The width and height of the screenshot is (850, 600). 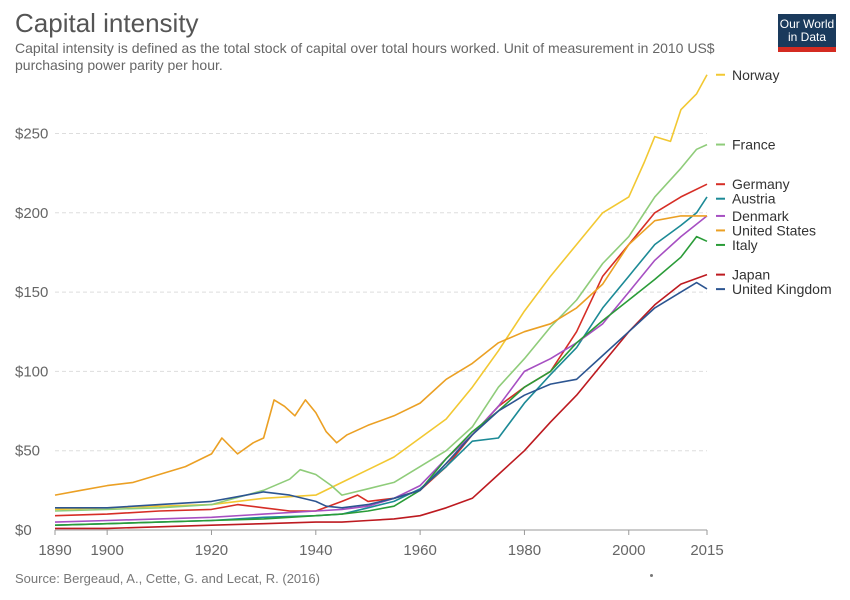 What do you see at coordinates (107, 23) in the screenshot?
I see `chart-title: Capital intensity` at bounding box center [107, 23].